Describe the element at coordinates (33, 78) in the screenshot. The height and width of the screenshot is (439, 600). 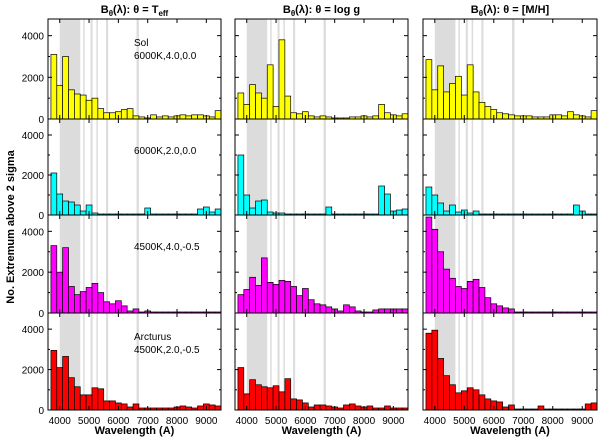
I see `y-tick-label: 2000` at that location.